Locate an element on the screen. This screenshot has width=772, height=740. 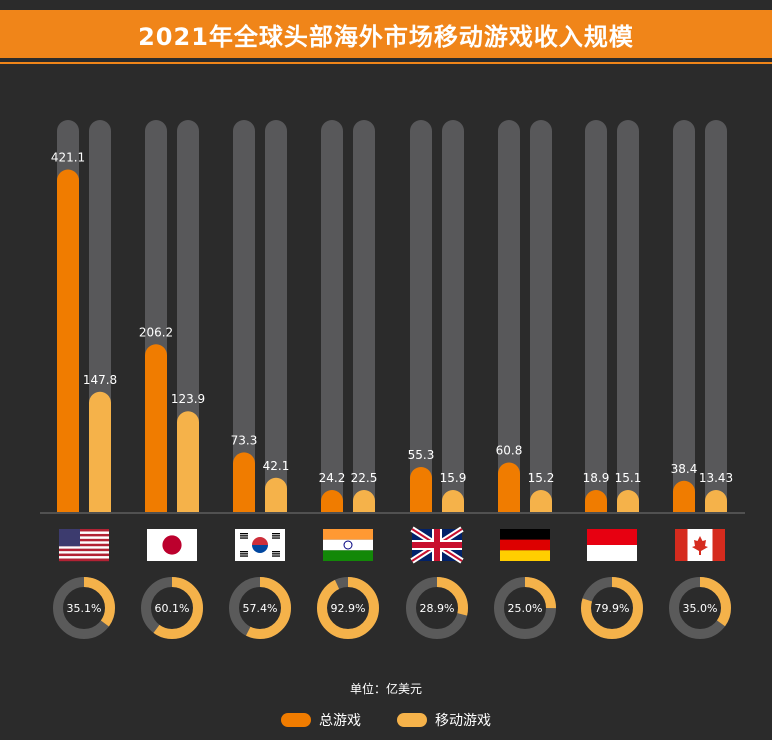
germany-flag is located at coordinates (525, 545).